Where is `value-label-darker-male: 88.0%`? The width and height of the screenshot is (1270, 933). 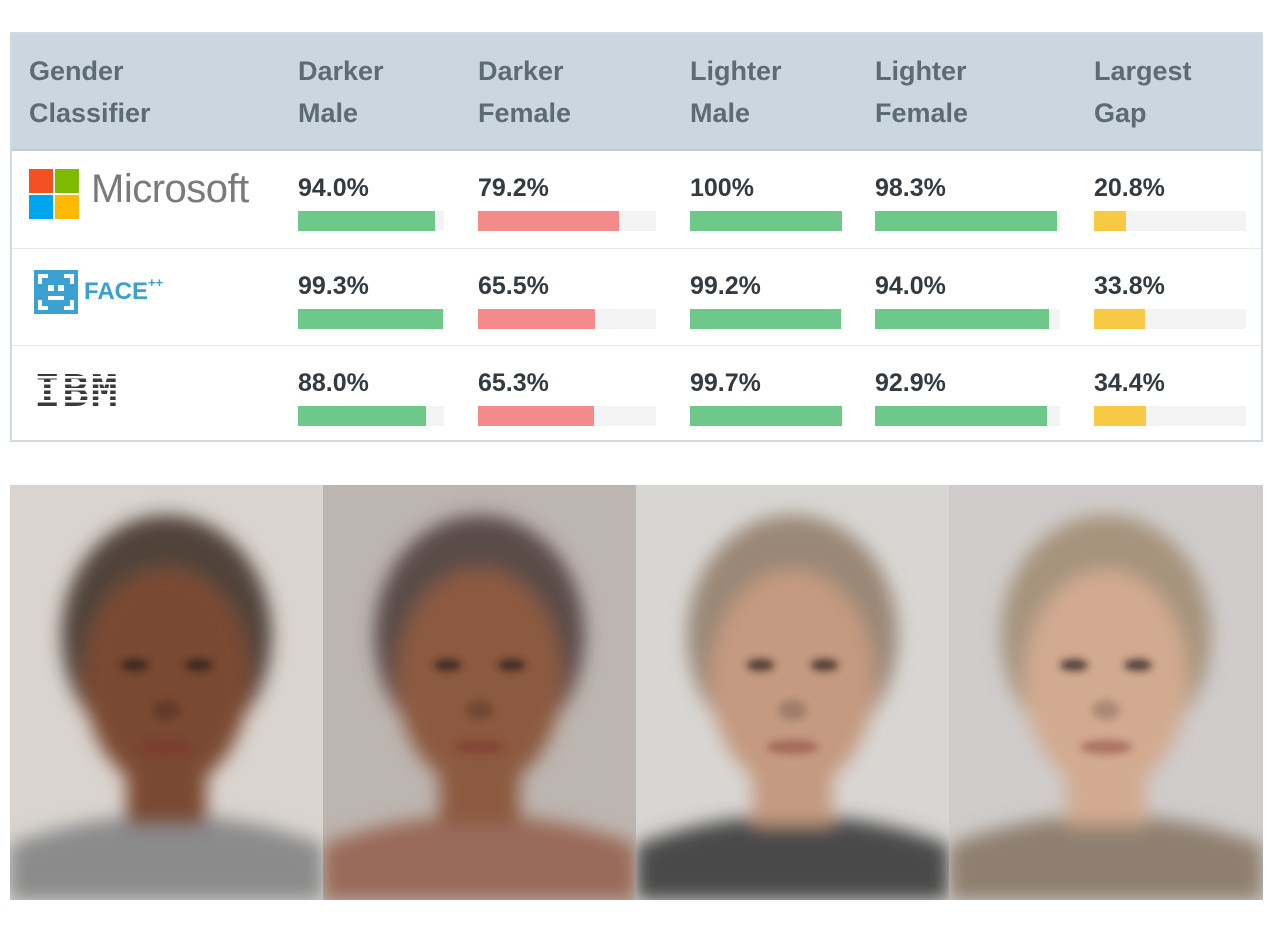 value-label-darker-male: 88.0% is located at coordinates (333, 383).